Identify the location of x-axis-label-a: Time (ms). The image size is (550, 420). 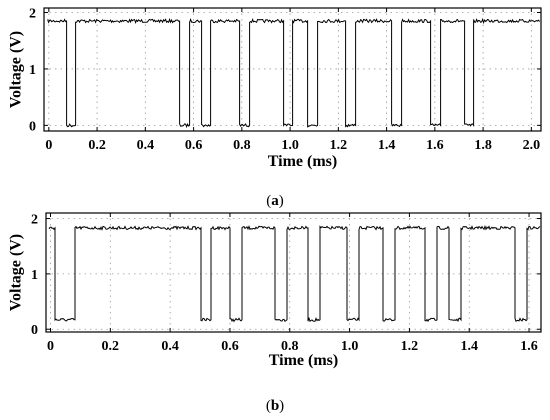
(302, 161).